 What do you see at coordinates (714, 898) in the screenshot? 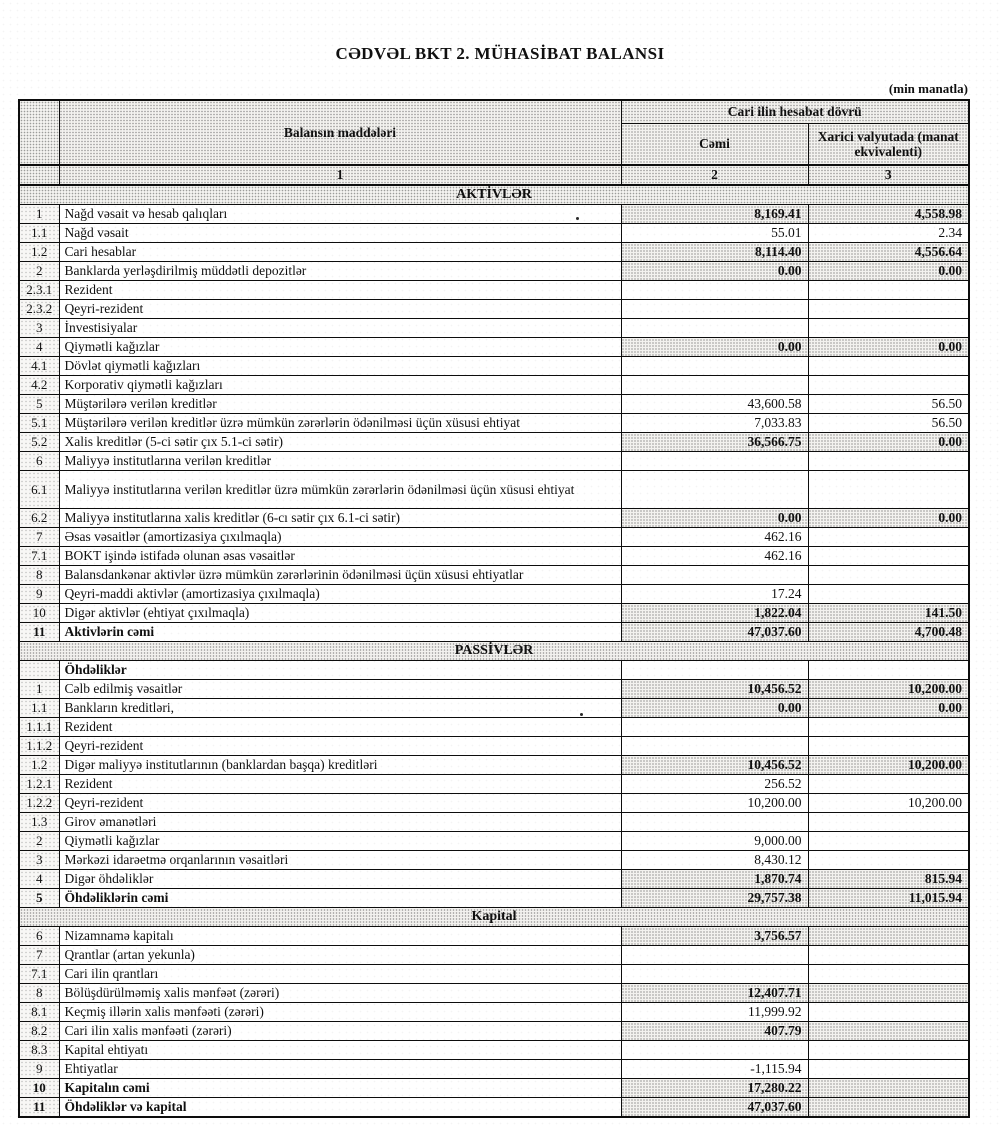
I see `value-total-cell: 29,757.38` at bounding box center [714, 898].